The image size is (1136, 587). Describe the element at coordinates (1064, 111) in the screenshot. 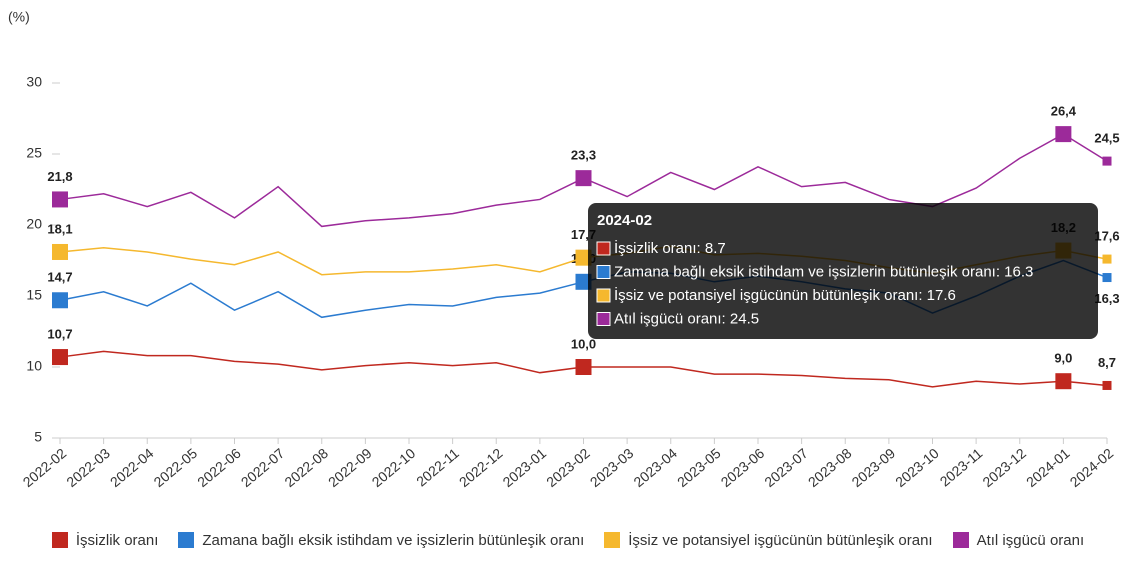

I see `data-label: 26,4` at that location.